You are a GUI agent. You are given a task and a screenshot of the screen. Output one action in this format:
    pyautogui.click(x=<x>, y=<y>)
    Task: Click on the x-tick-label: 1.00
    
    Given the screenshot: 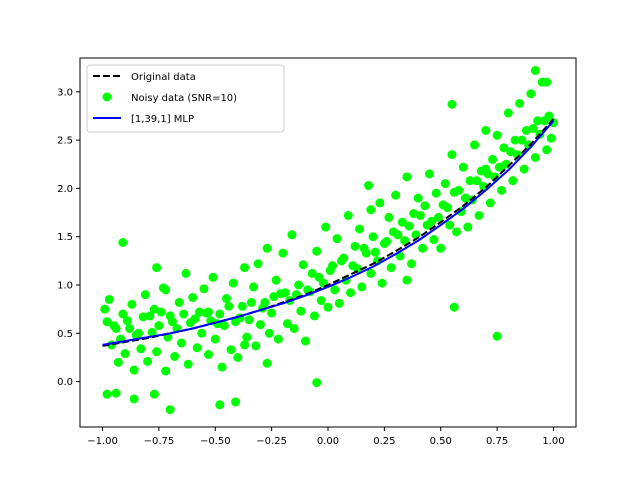 What is the action you would take?
    pyautogui.click(x=553, y=441)
    